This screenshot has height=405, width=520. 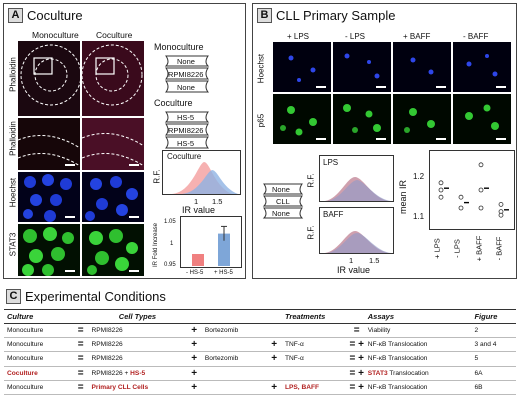 I want to click on panel-b-letter: B, so click(x=264, y=15).